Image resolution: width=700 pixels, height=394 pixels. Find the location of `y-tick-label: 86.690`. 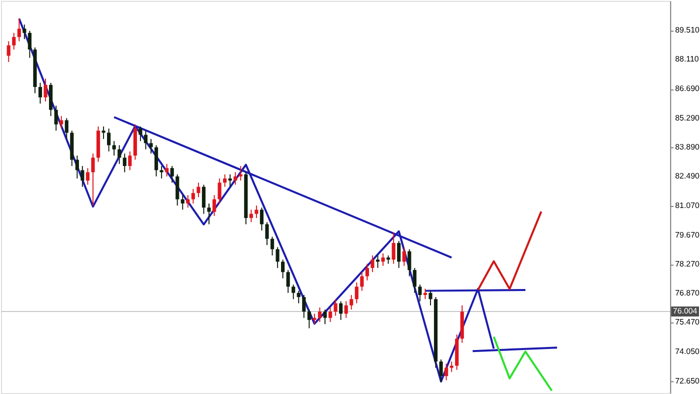

y-tick-label: 86.690 is located at coordinates (687, 89).